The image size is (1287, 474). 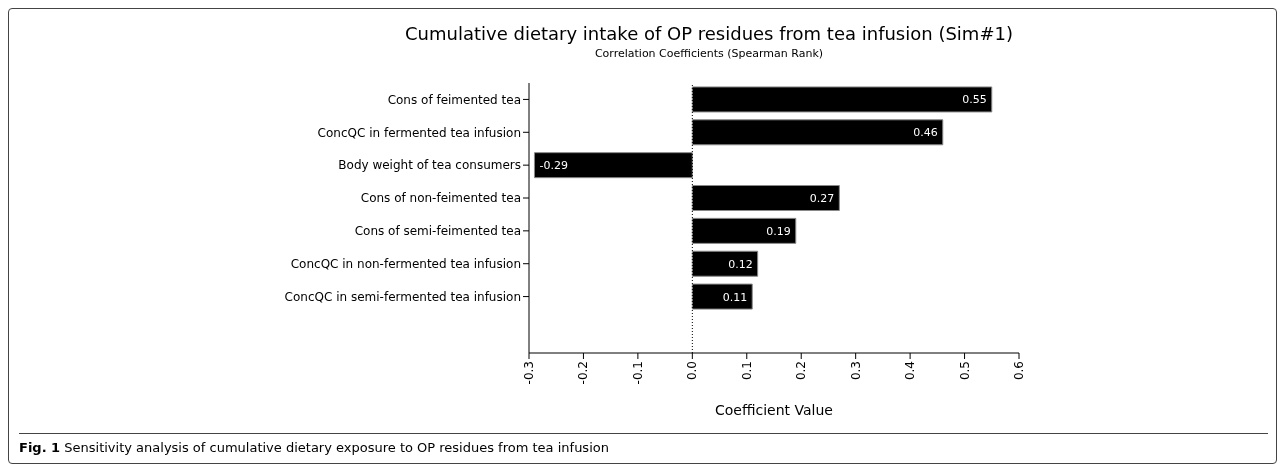 I want to click on x-tick-label: 0.5, so click(x=964, y=371).